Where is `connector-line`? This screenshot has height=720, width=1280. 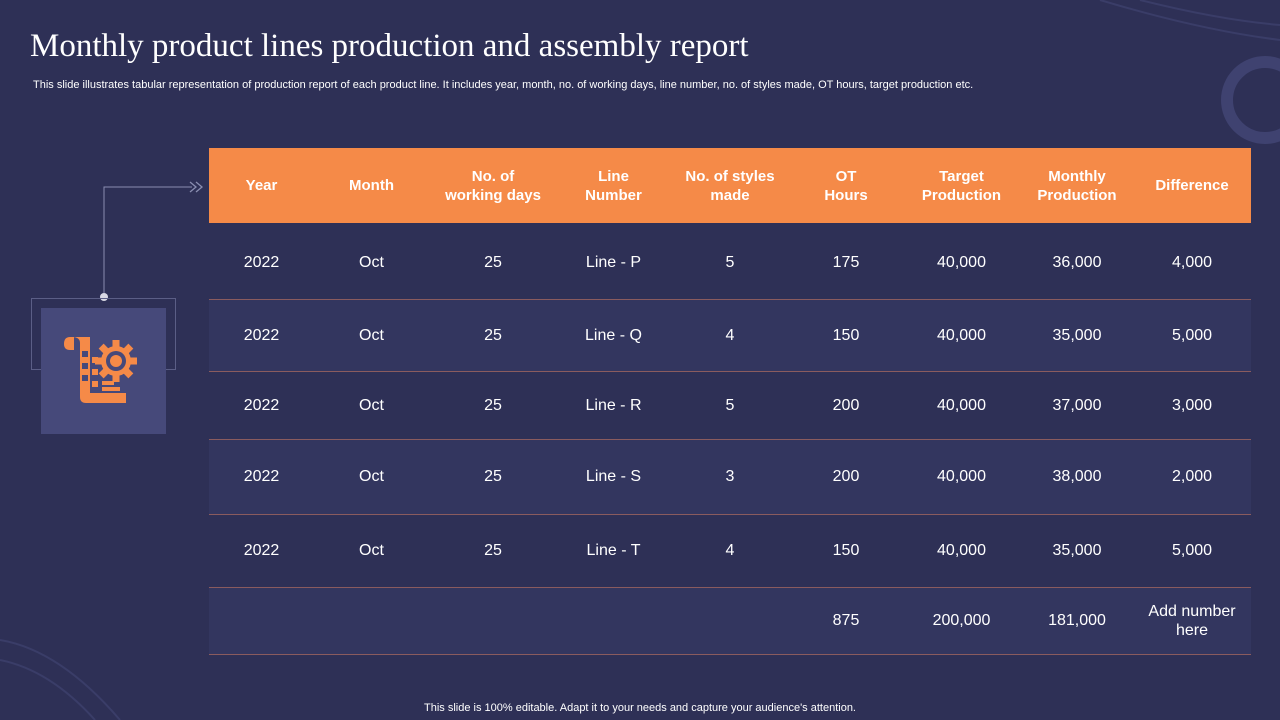 connector-line is located at coordinates (152, 241).